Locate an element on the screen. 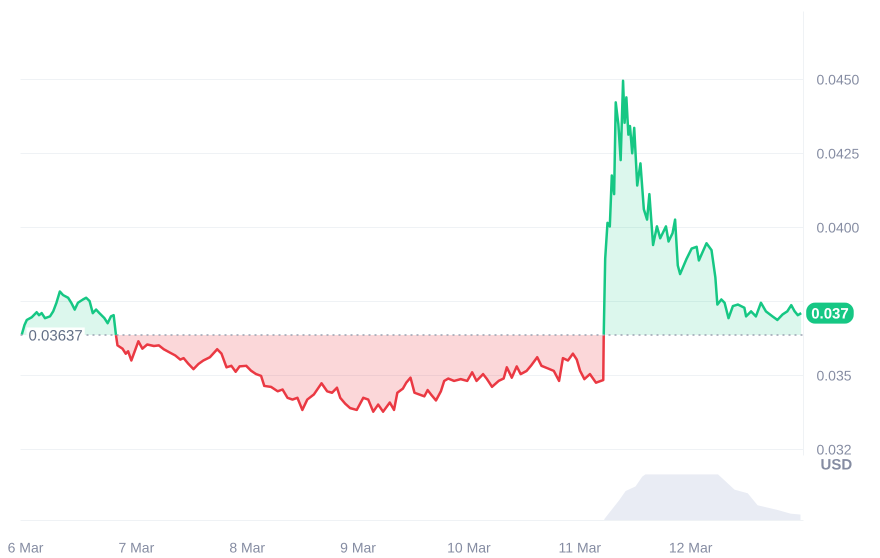 The width and height of the screenshot is (880, 558). y-tick-label: 0.032 is located at coordinates (834, 450).